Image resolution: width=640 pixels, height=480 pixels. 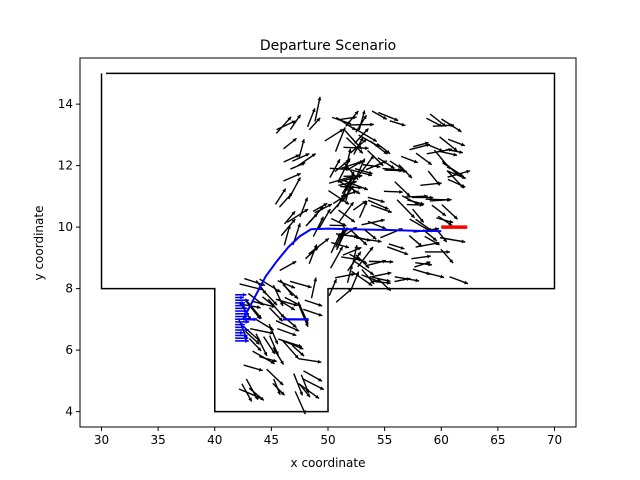 What do you see at coordinates (384, 440) in the screenshot?
I see `x-tick-label: 55` at bounding box center [384, 440].